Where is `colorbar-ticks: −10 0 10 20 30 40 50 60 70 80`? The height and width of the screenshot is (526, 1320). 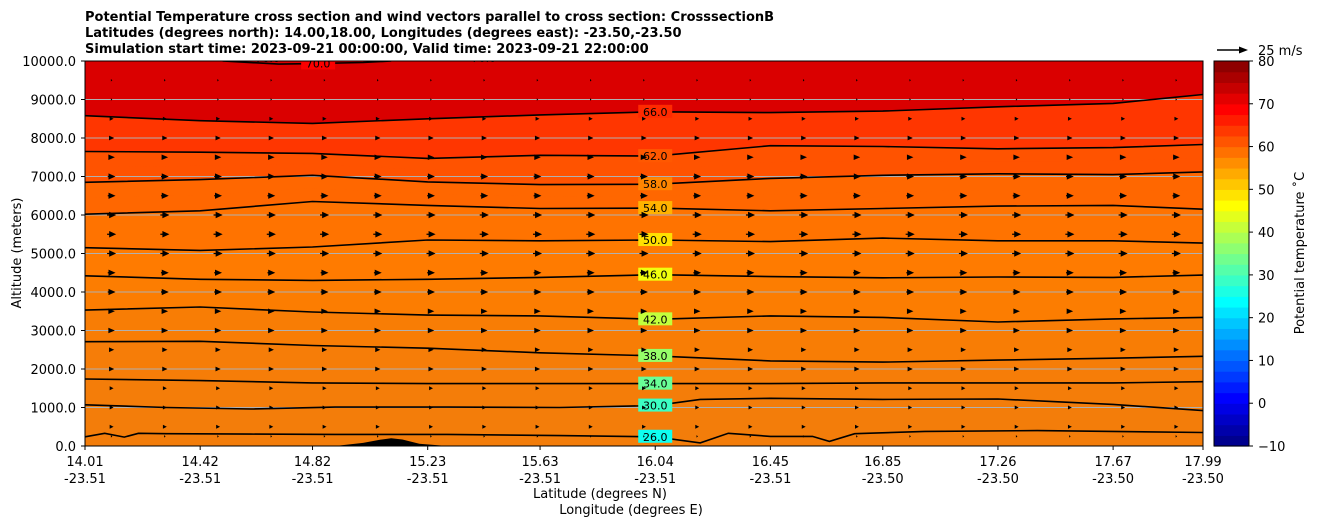
colorbar-ticks: −10 0 10 20 30 40 50 60 70 80 is located at coordinates (1267, 255).